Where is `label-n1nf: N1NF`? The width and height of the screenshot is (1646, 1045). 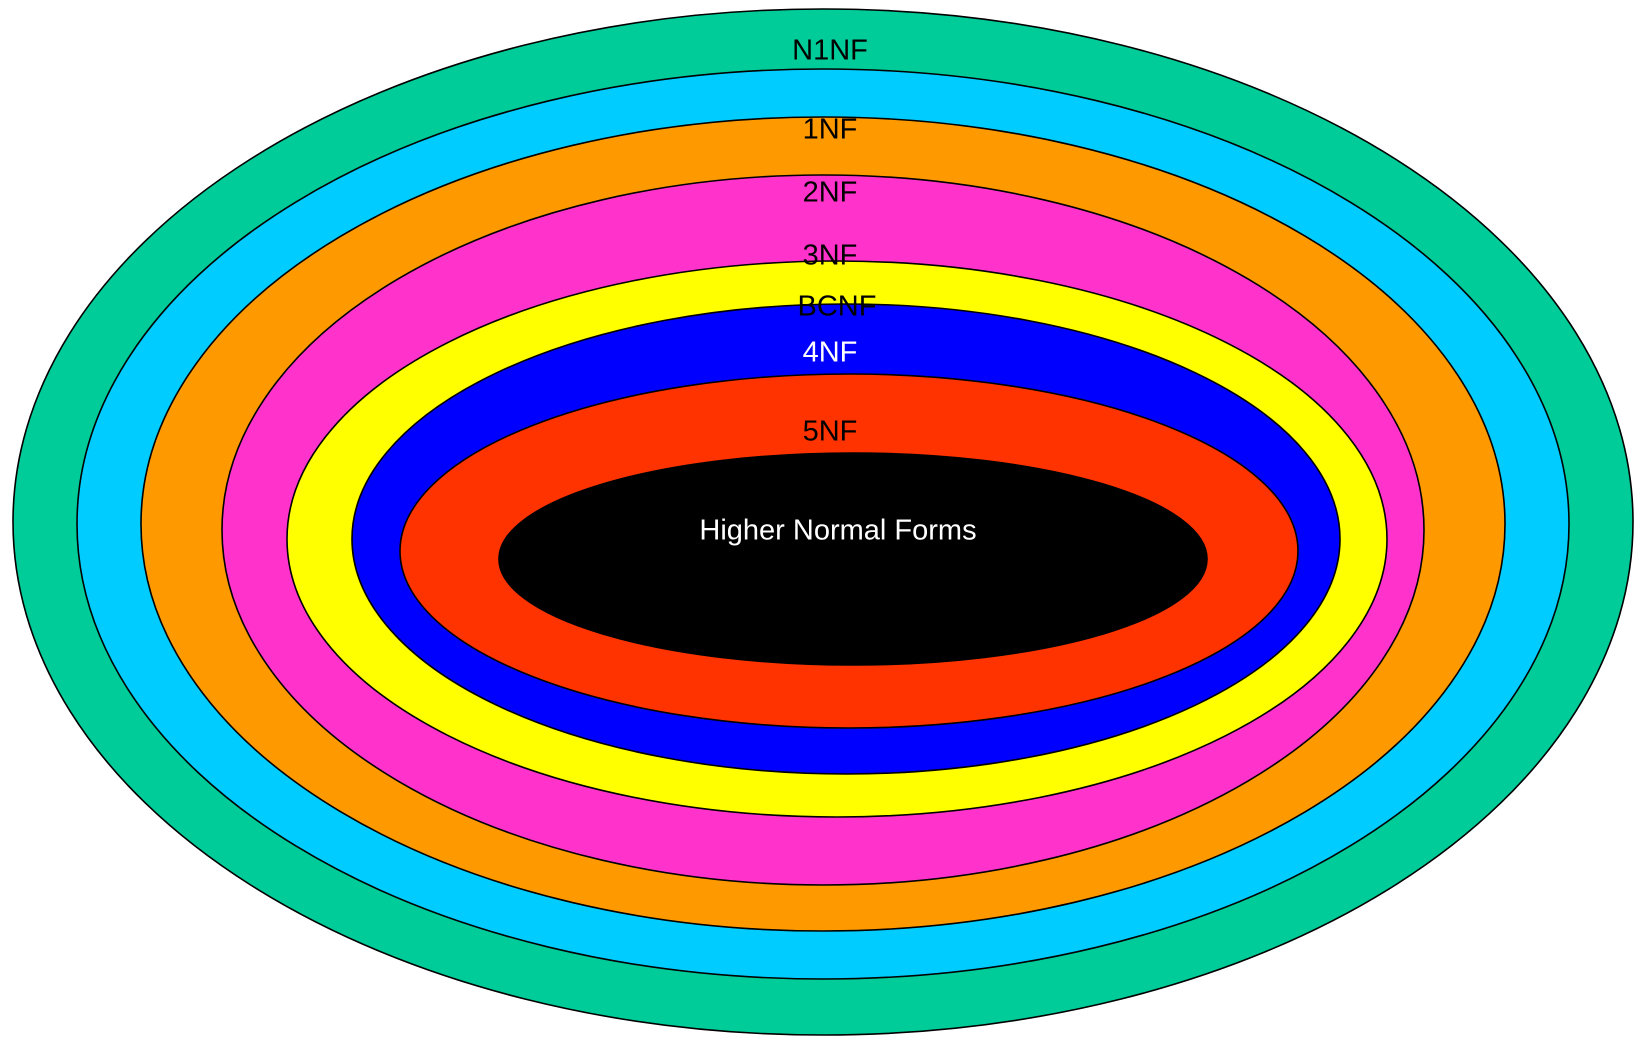 label-n1nf: N1NF is located at coordinates (830, 51).